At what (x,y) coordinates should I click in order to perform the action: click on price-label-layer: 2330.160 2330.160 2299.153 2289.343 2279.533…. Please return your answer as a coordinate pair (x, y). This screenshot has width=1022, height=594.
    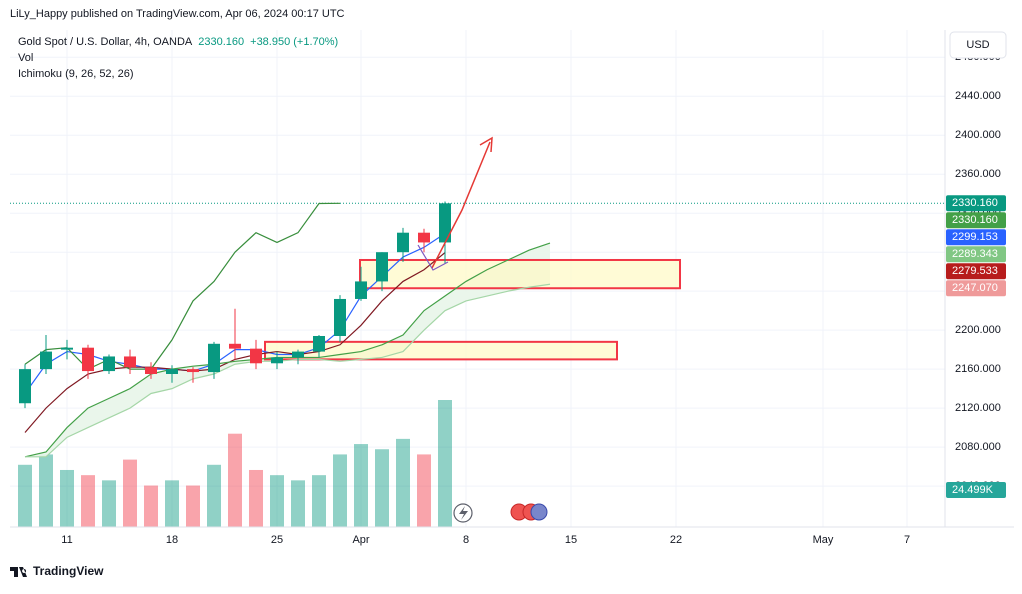
    Looking at the image, I should click on (976, 346).